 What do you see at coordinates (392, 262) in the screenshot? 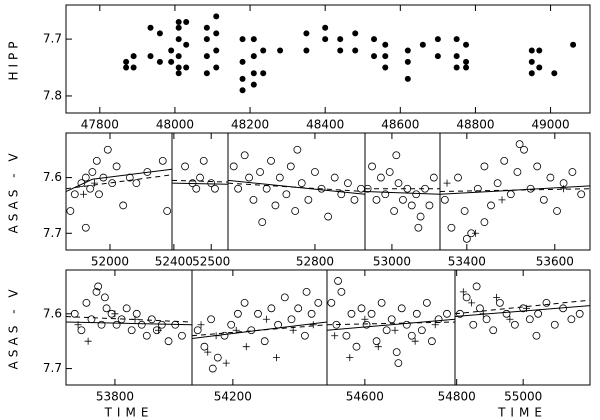
I see `x-tick-label: 53000` at bounding box center [392, 262].